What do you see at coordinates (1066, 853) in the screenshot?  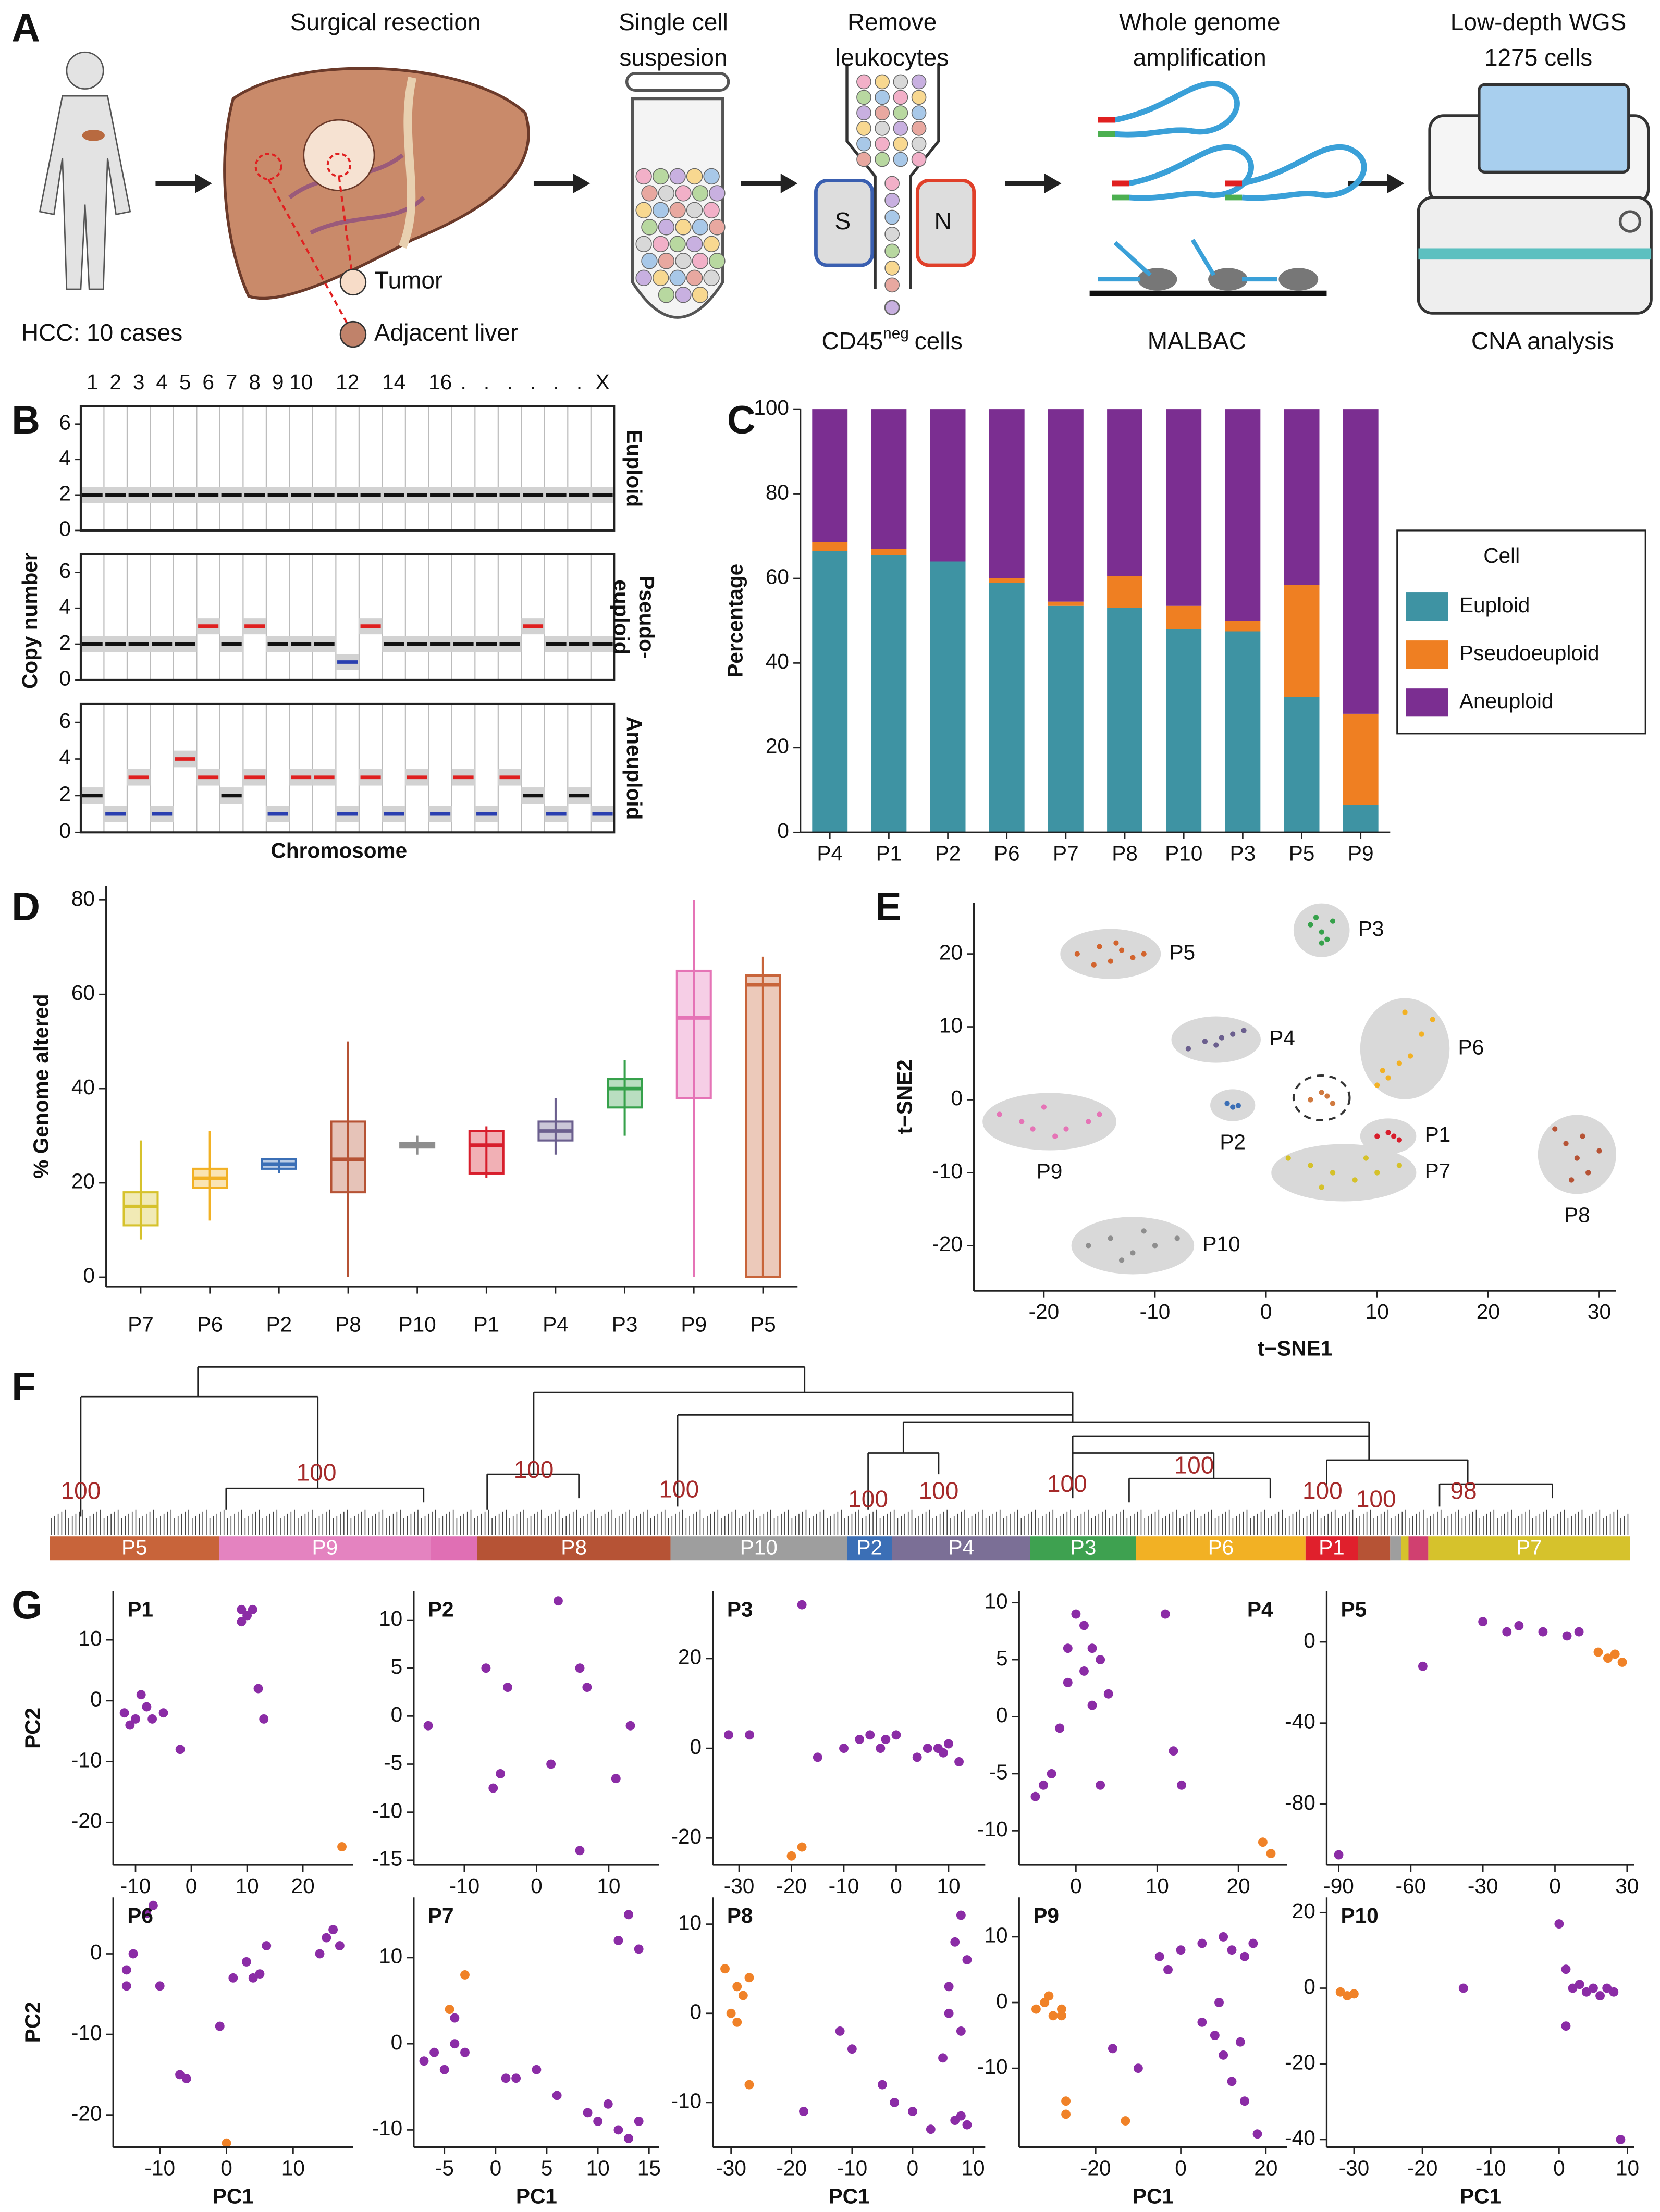 I see `x-tick-label: P7` at bounding box center [1066, 853].